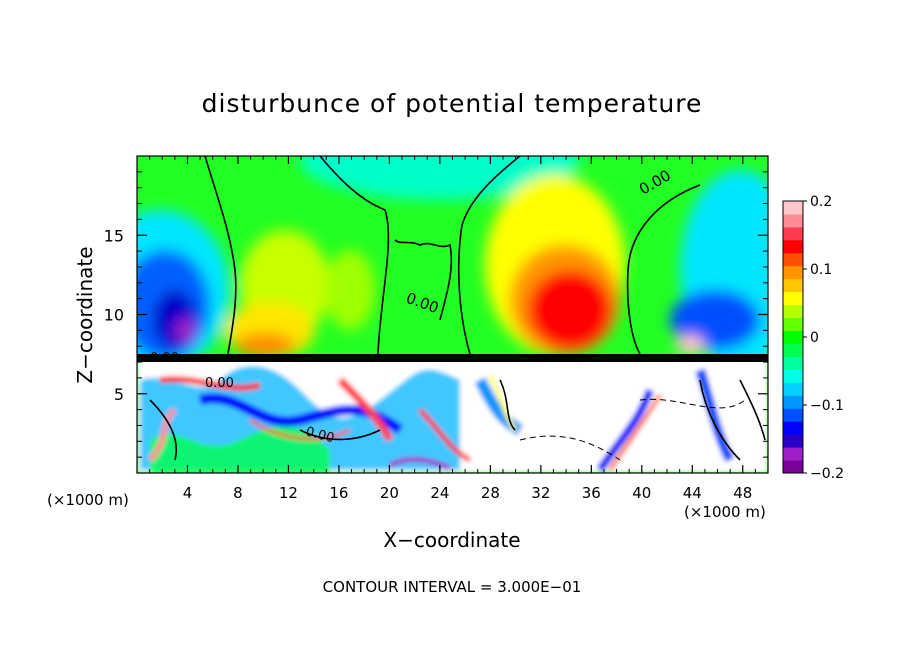  I want to click on colorbar-tick-label: −0.1, so click(827, 406).